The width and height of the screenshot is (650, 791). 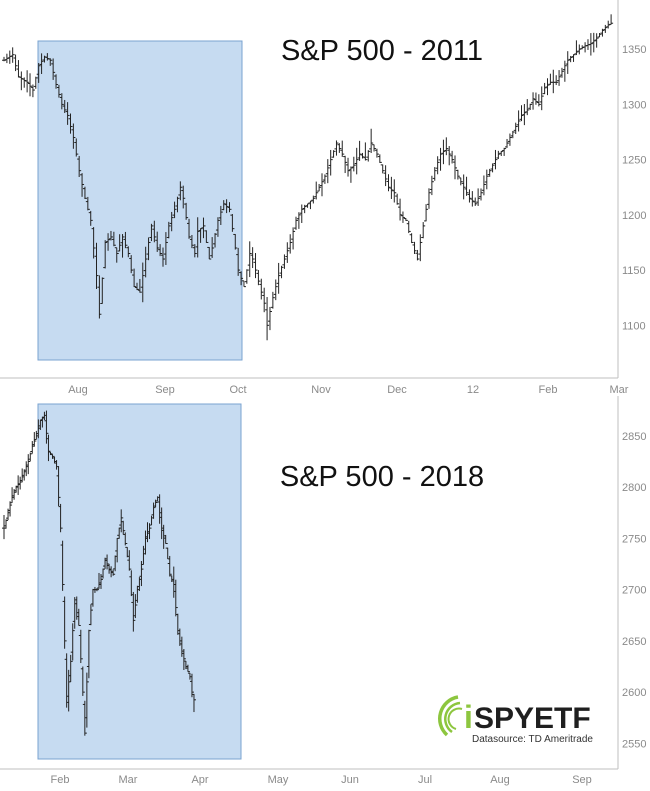 What do you see at coordinates (634, 326) in the screenshot?
I see `y-tick-label: 1100` at bounding box center [634, 326].